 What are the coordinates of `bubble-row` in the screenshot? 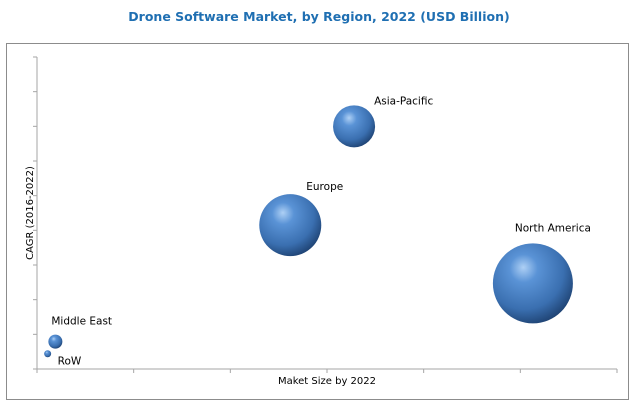 It's located at (48, 354).